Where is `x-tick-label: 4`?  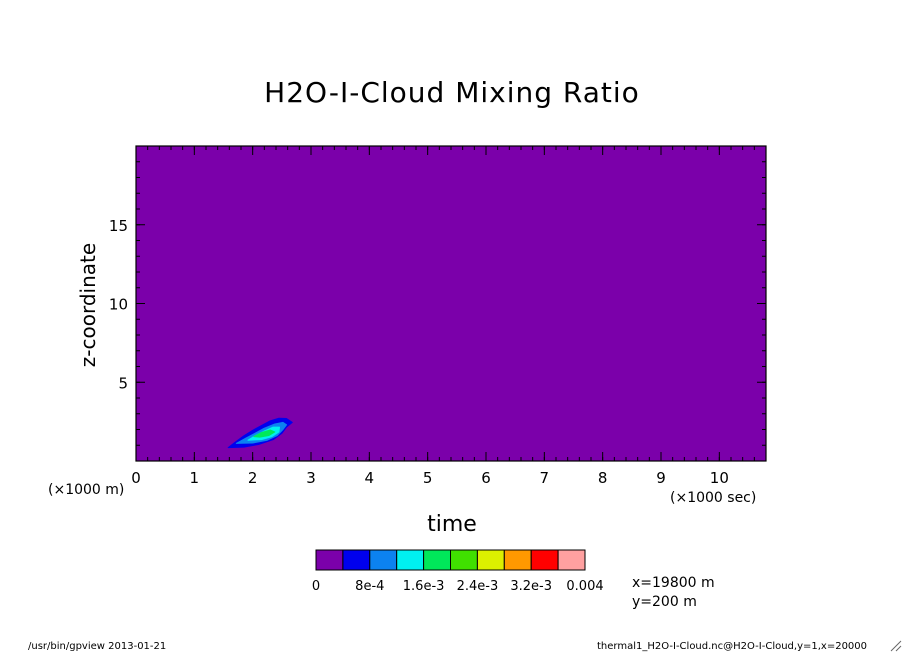 x-tick-label: 4 is located at coordinates (370, 478).